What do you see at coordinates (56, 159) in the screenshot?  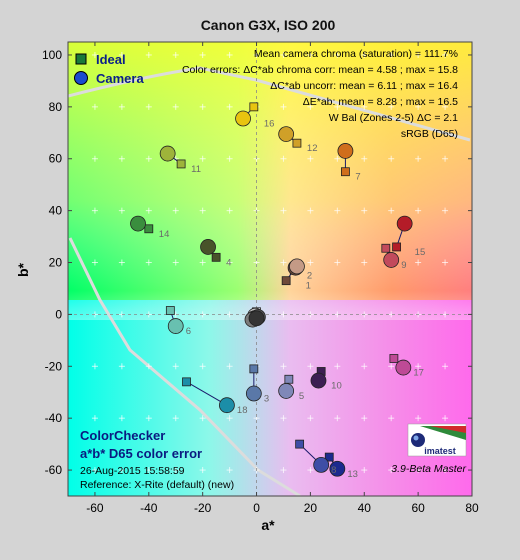 I see `y-tick-label: 60` at bounding box center [56, 159].